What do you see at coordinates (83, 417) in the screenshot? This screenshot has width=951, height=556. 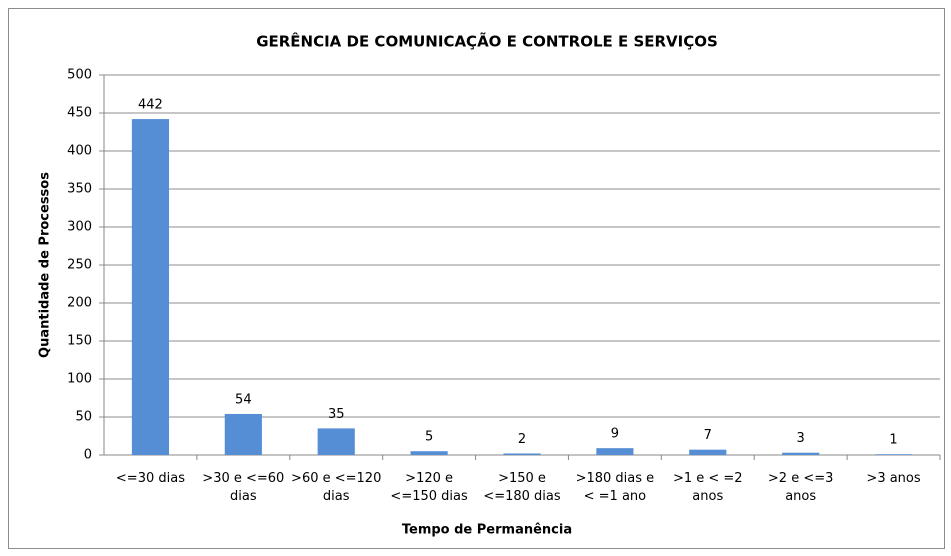 I see `y-tick-label: 50` at bounding box center [83, 417].